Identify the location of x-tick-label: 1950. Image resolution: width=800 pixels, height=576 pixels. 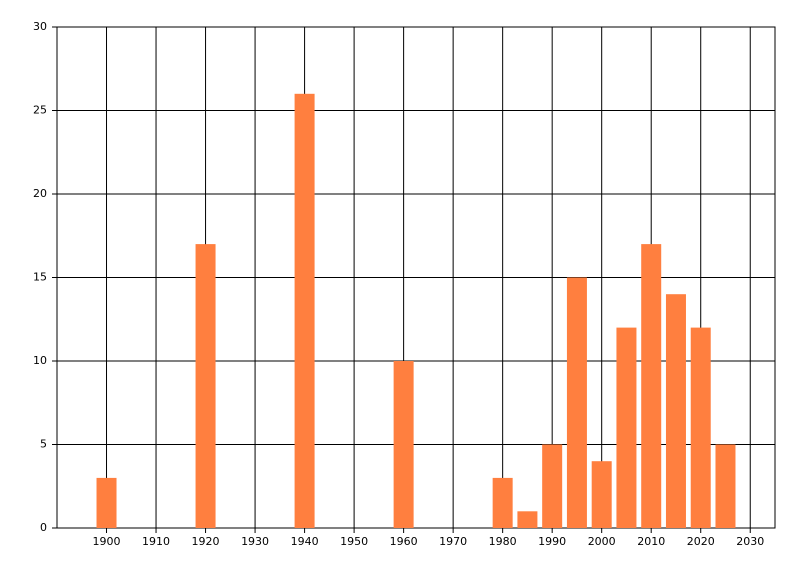
(354, 541).